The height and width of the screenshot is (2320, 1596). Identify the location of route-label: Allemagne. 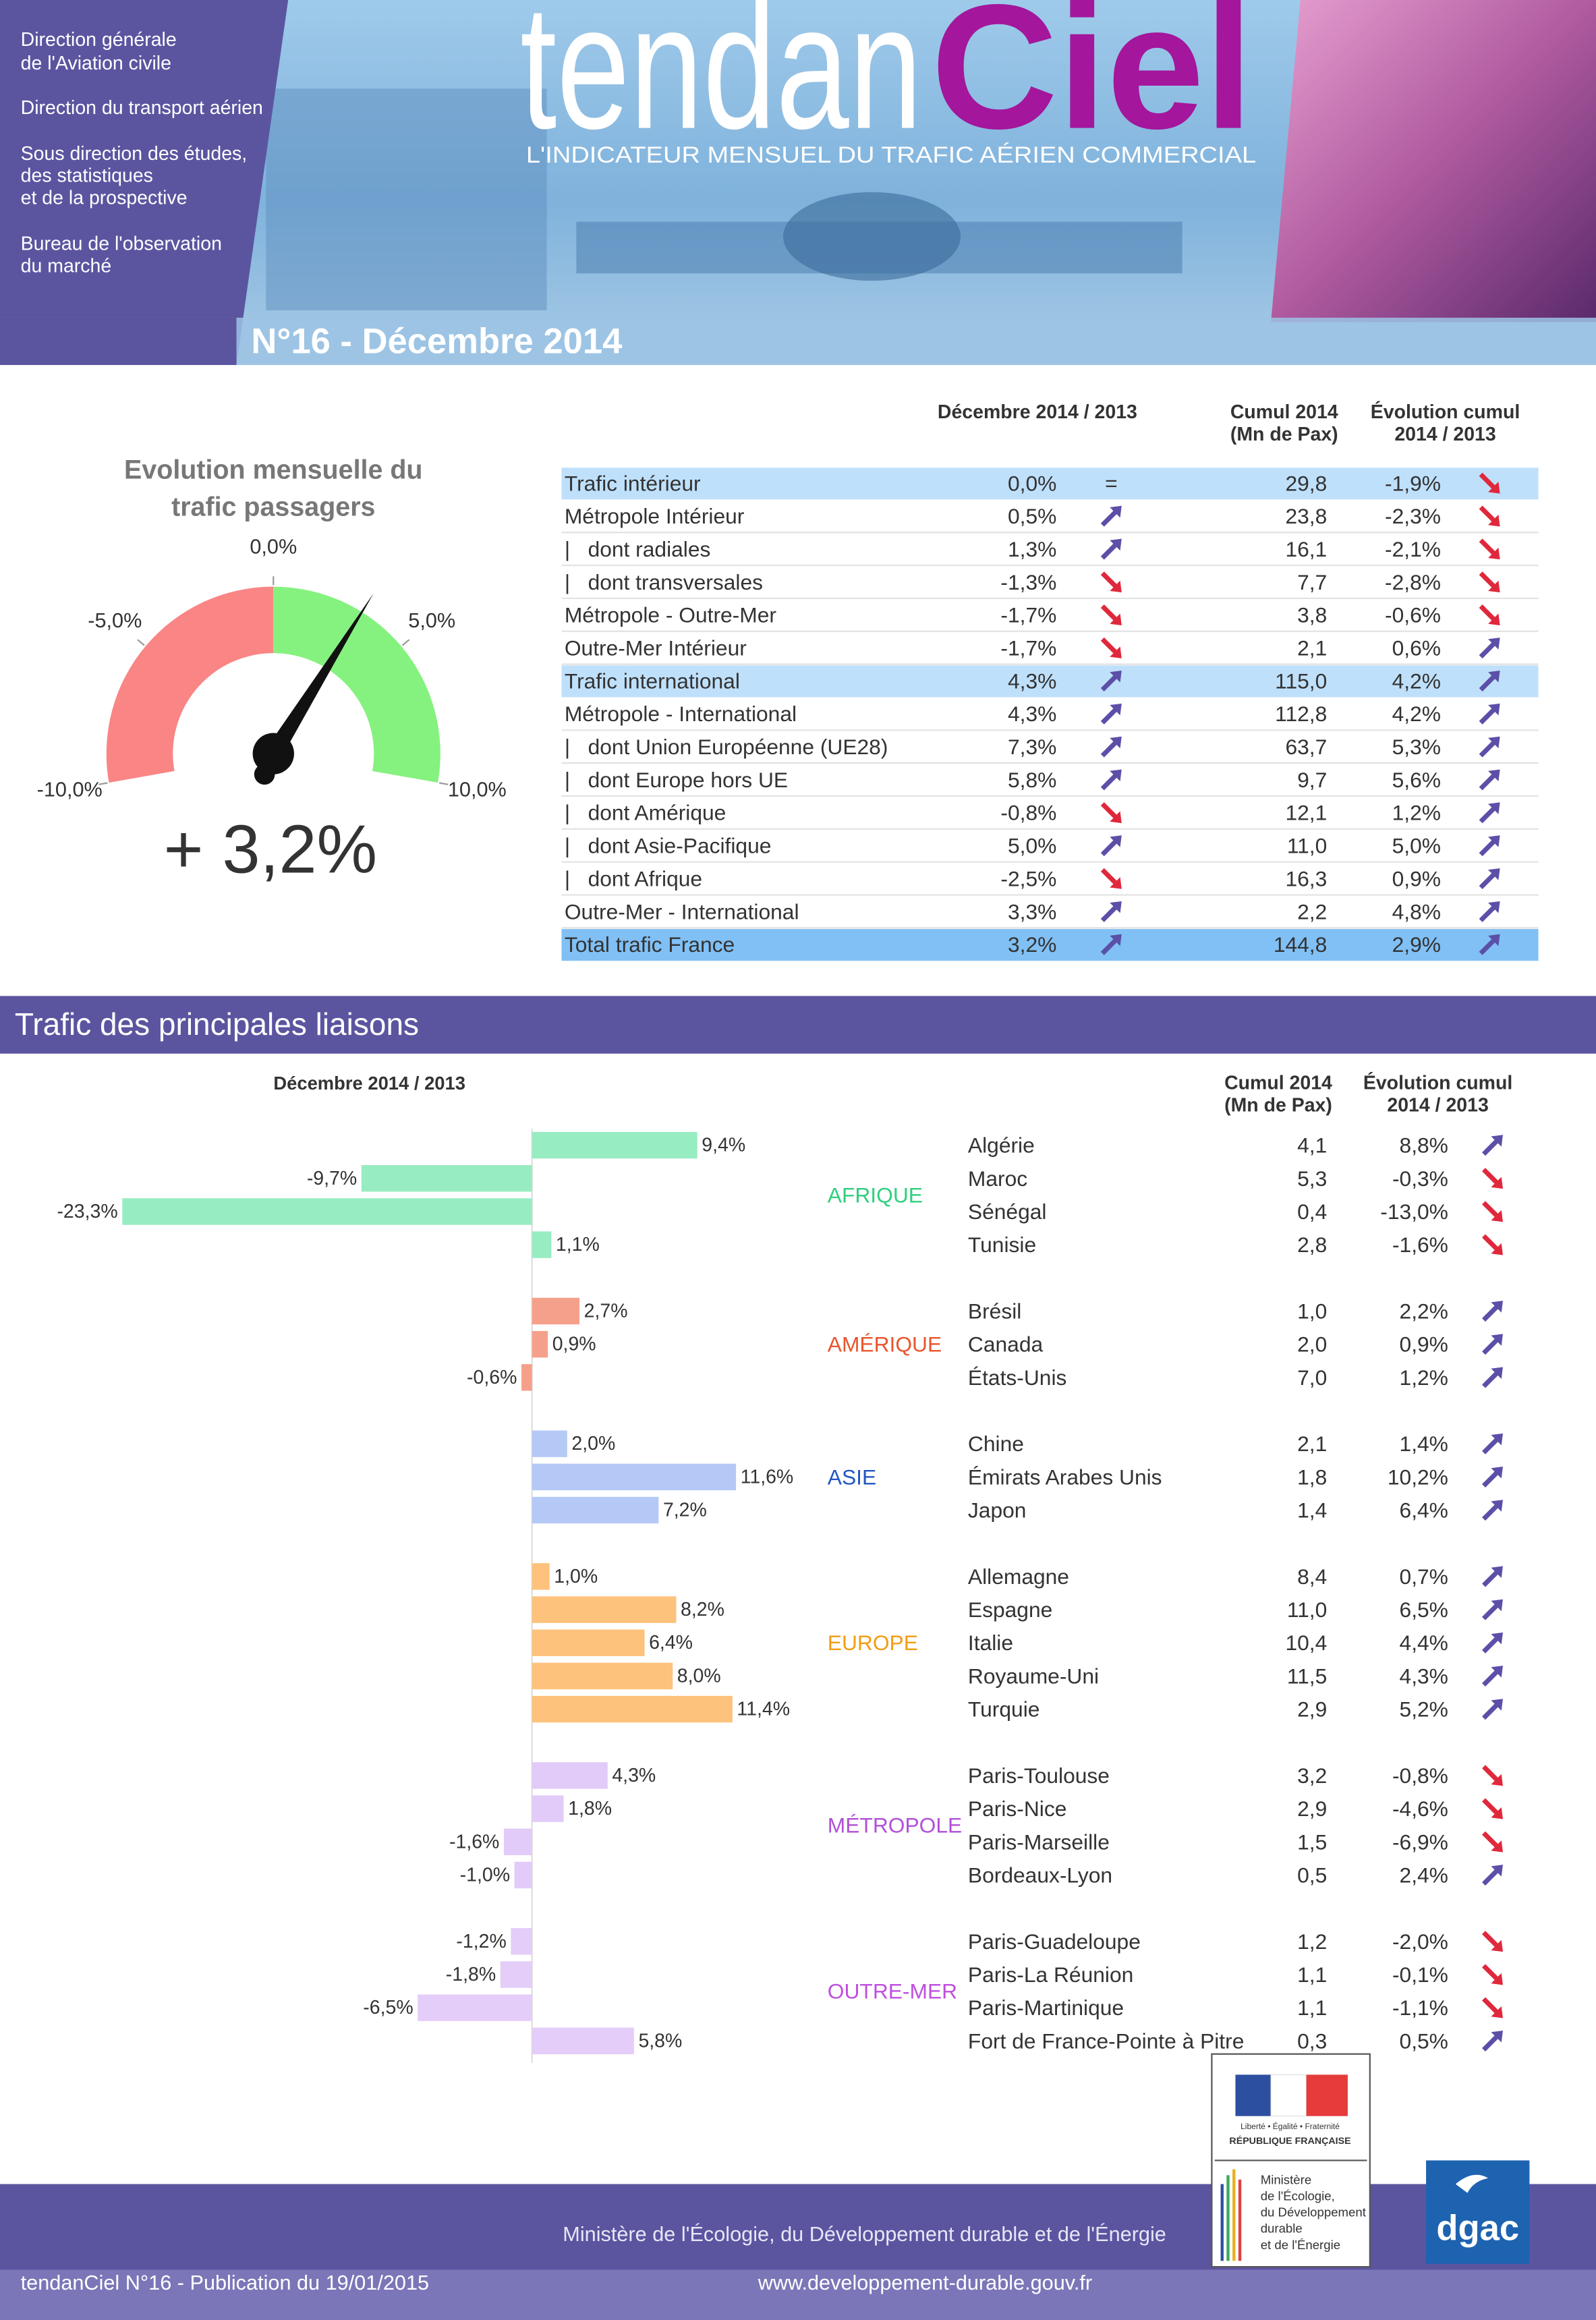
(1018, 1576).